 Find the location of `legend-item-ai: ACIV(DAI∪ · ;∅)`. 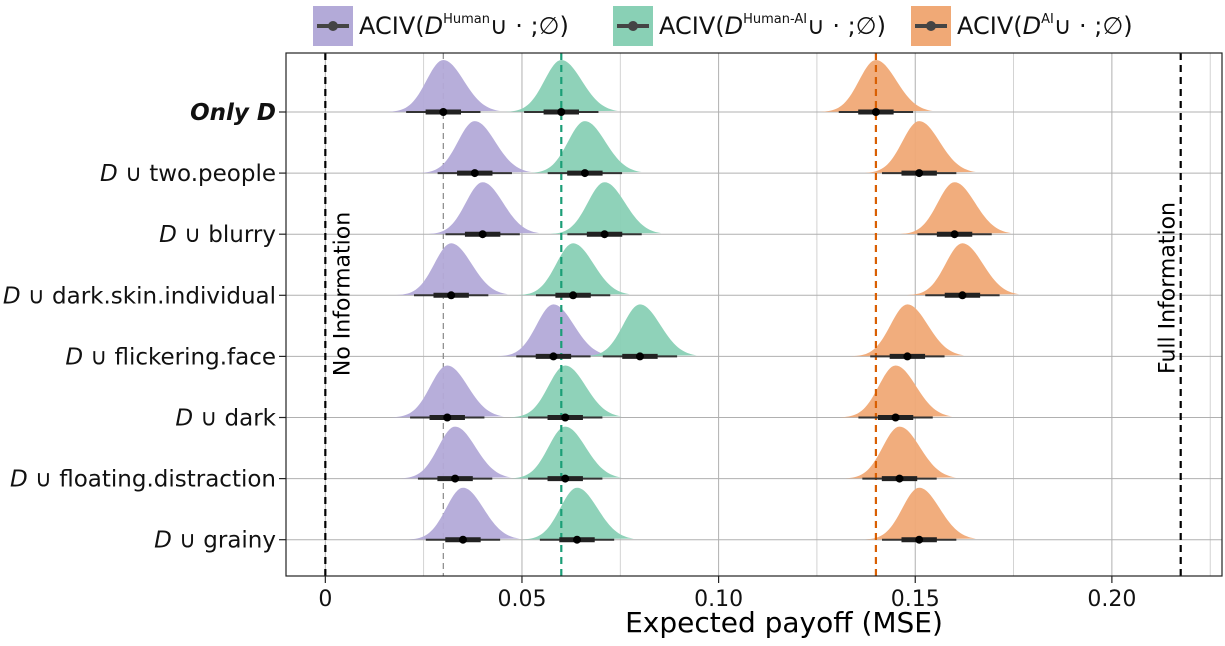

legend-item-ai: ACIV(DAI∪ · ;∅) is located at coordinates (1022, 26).